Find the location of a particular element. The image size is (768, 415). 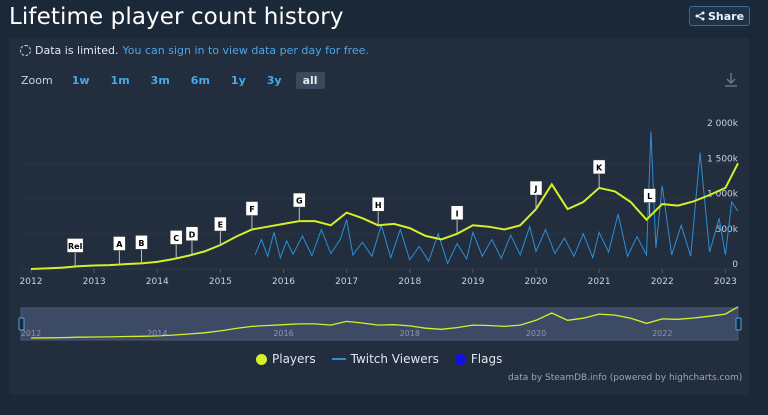

zoom-3m-button: 3m is located at coordinates (160, 80).